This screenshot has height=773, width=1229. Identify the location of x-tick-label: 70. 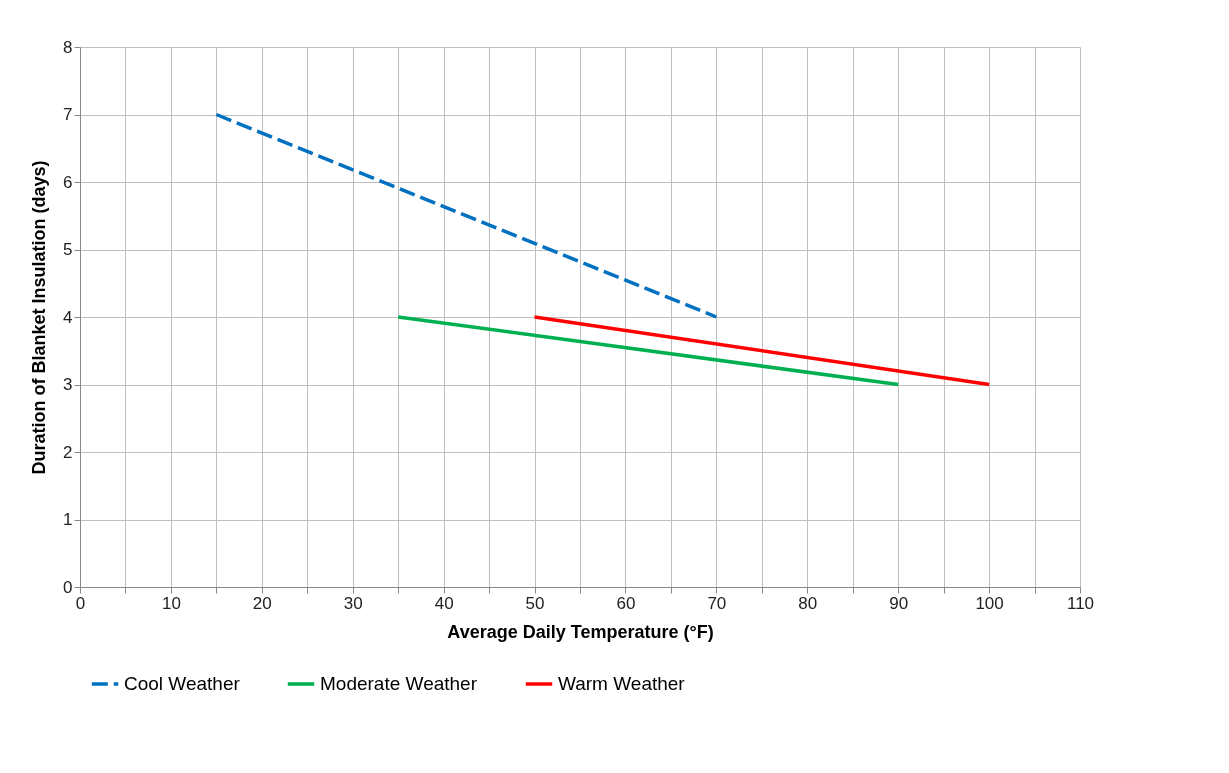
(717, 603).